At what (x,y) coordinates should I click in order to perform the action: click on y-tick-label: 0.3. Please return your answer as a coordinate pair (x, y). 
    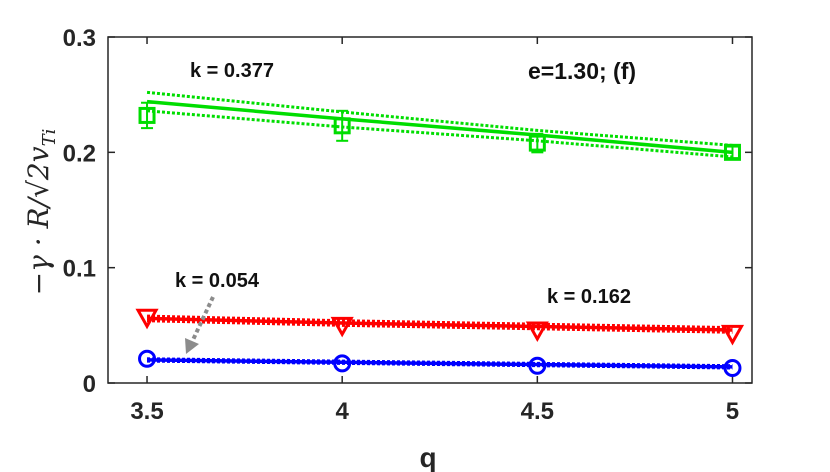
    Looking at the image, I should click on (79, 38).